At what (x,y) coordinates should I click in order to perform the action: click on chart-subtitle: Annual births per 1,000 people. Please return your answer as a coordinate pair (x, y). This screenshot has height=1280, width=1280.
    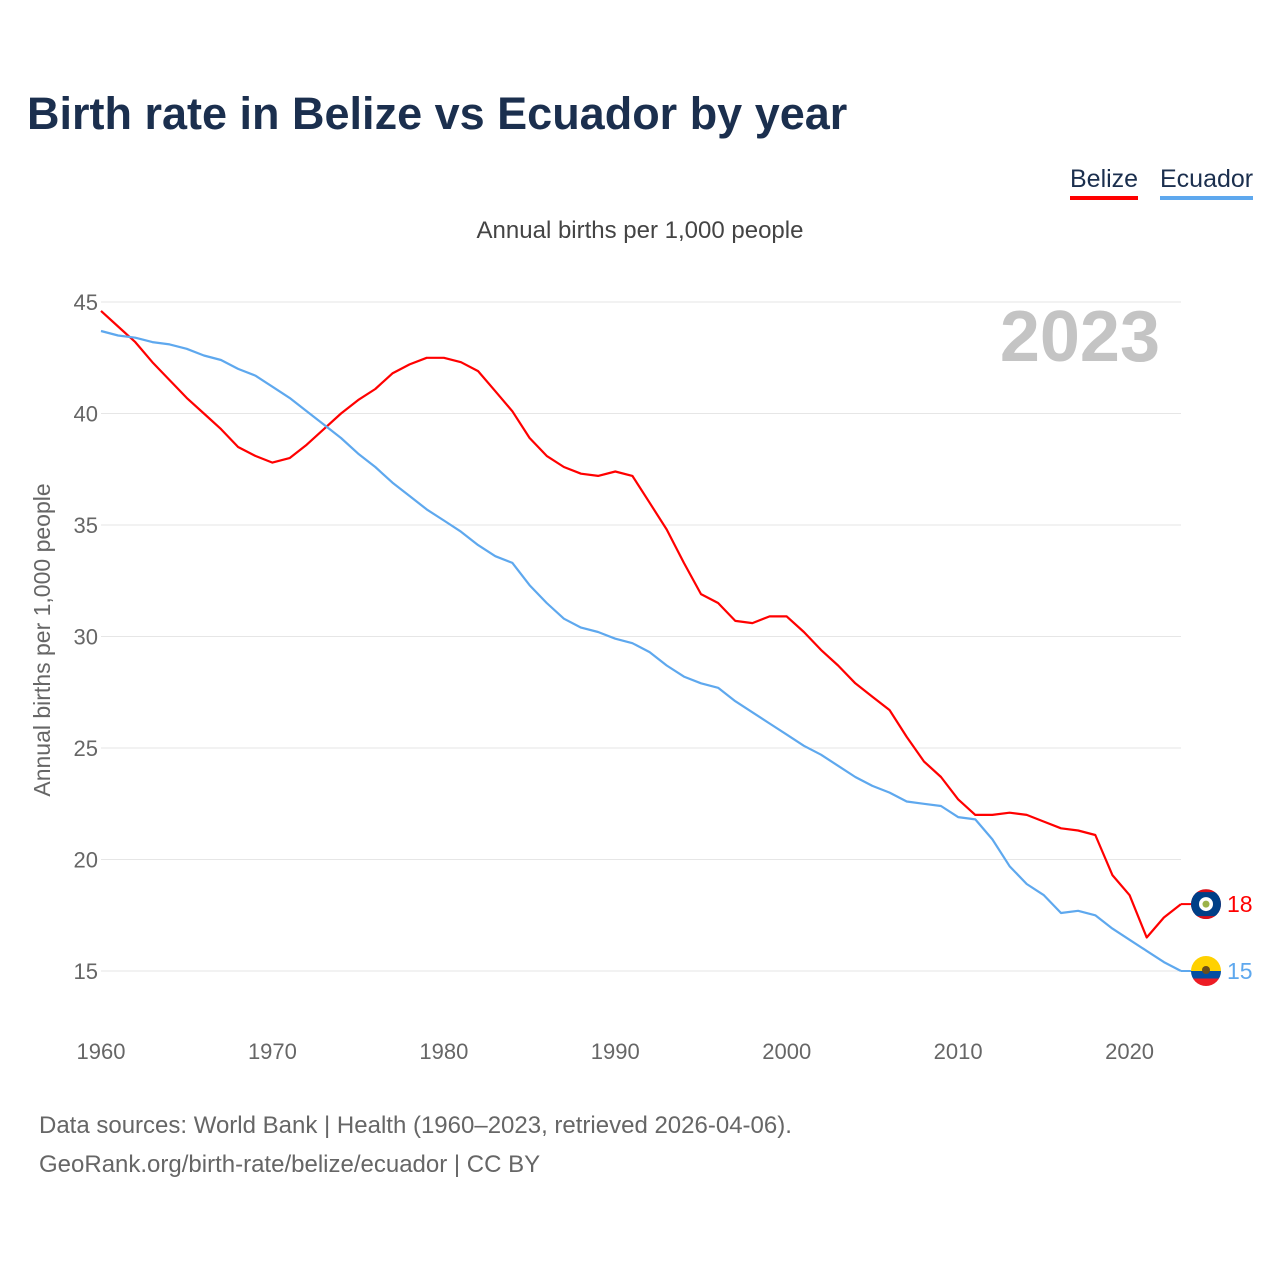
    Looking at the image, I should click on (640, 230).